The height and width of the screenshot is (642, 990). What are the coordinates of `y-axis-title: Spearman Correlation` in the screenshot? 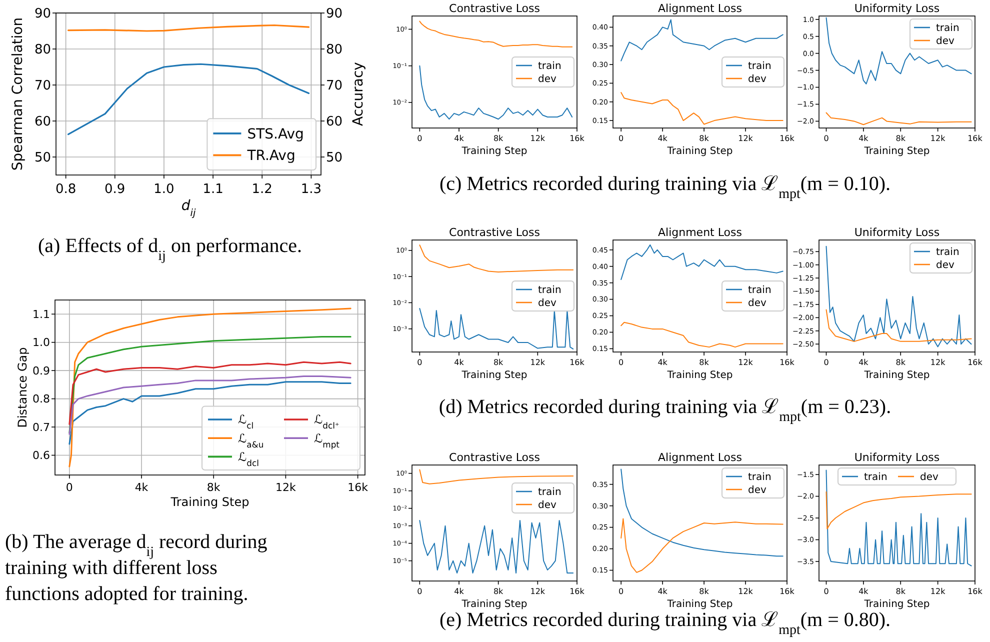 It's located at (18, 94).